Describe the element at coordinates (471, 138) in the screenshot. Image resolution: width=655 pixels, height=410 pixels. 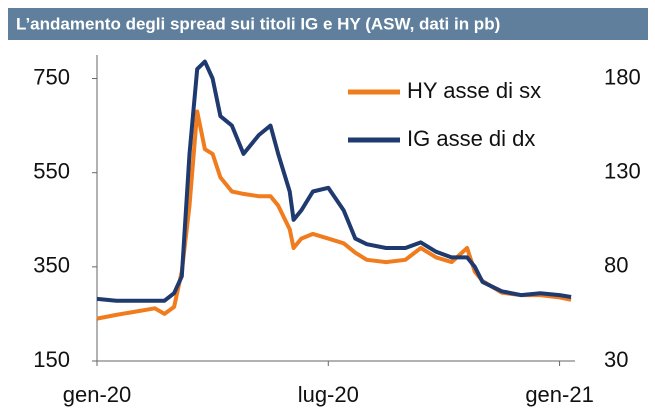
I see `legend-label: IG asse di dx` at that location.